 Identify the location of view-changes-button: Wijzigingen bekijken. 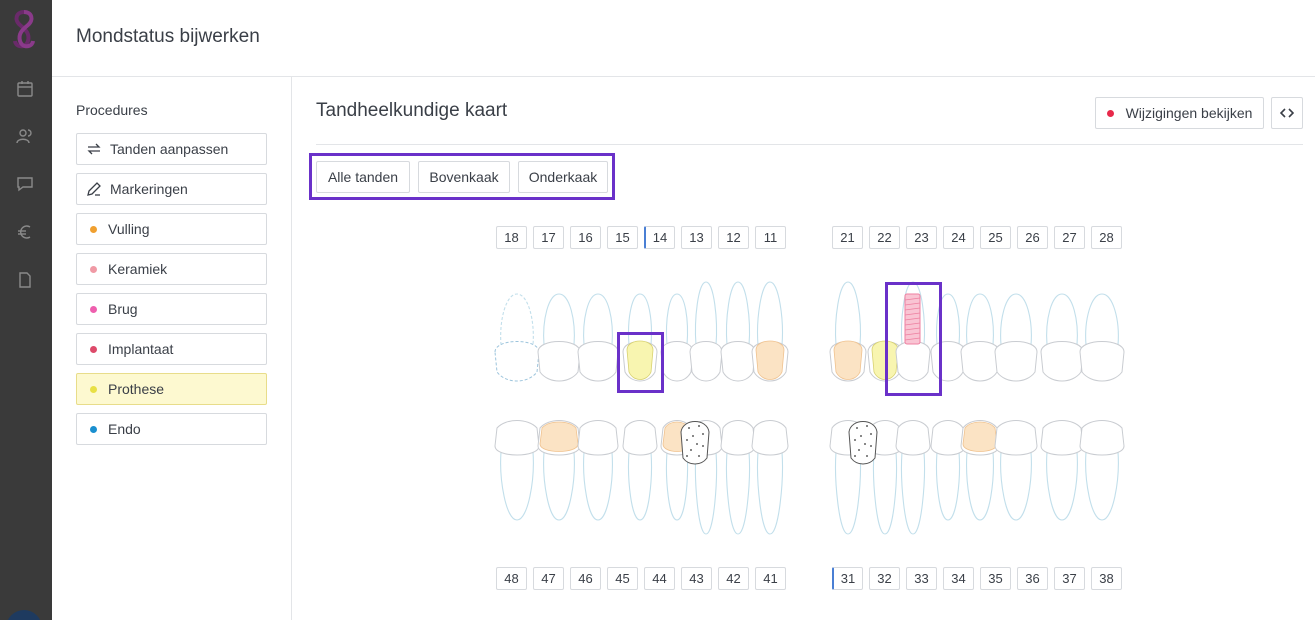
(1179, 113).